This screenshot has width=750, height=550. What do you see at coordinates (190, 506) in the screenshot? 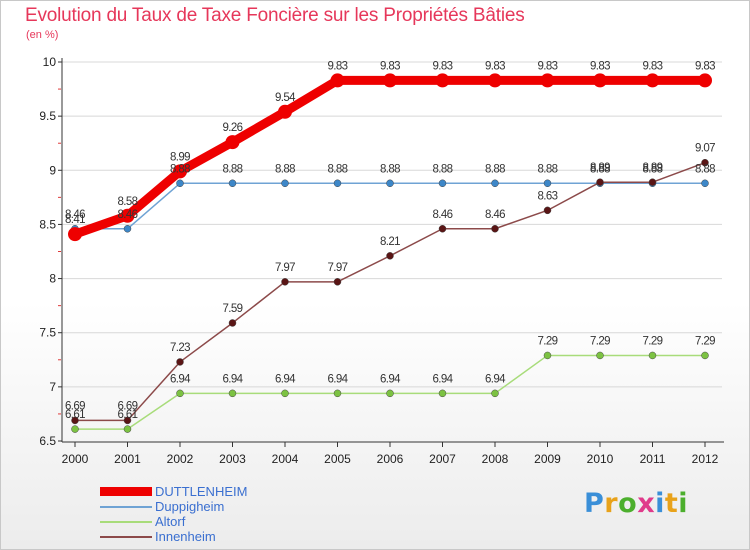
I see `legend-label: Duppigheim` at bounding box center [190, 506].